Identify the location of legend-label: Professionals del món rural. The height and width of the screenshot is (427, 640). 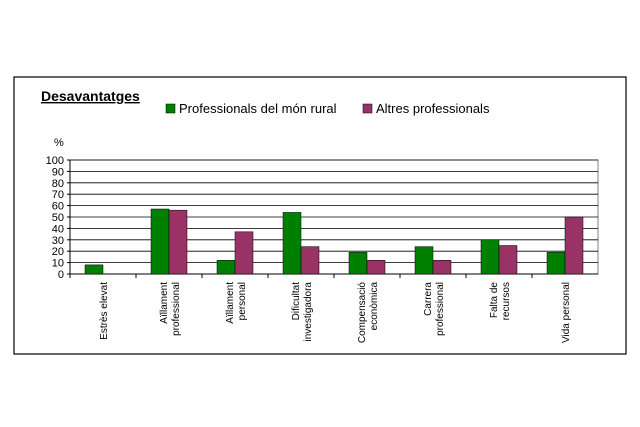
(258, 108).